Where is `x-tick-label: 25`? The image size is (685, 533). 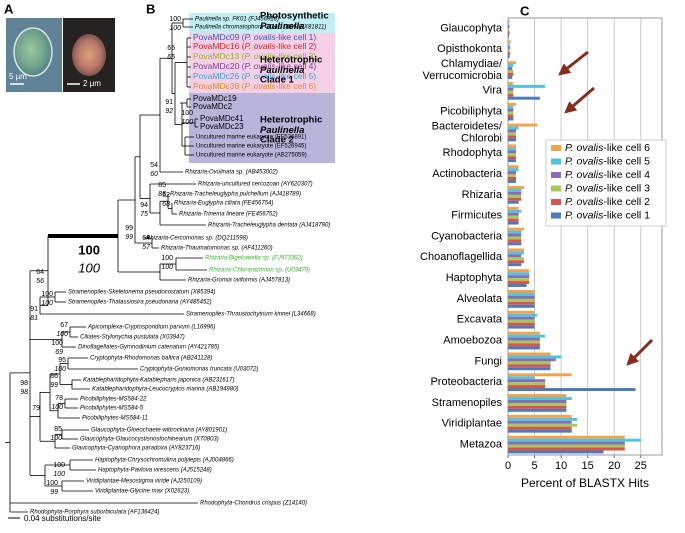 x-tick-label: 25 is located at coordinates (641, 466).